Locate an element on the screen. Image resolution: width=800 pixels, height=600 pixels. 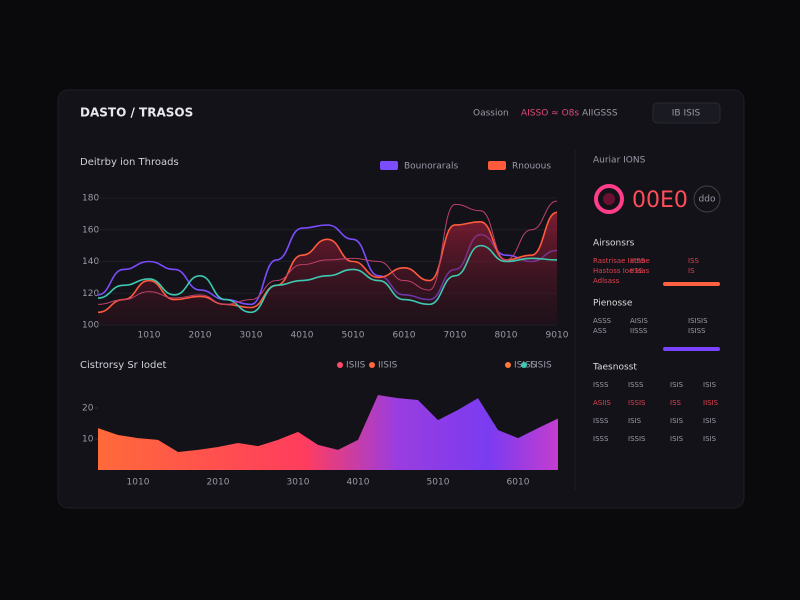
ring is located at coordinates (609, 199).